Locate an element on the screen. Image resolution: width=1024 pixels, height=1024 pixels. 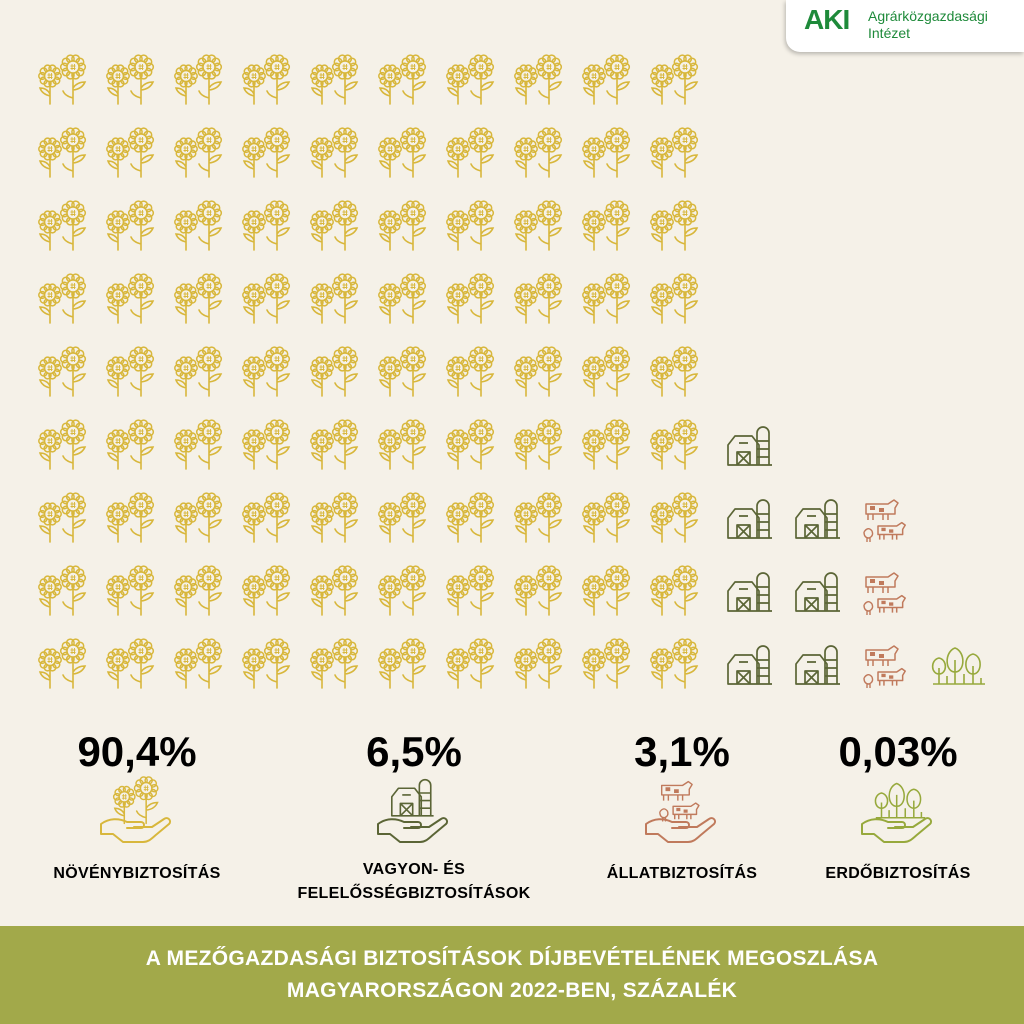
value-novenybiztositas: 90,4% is located at coordinates (137, 751).